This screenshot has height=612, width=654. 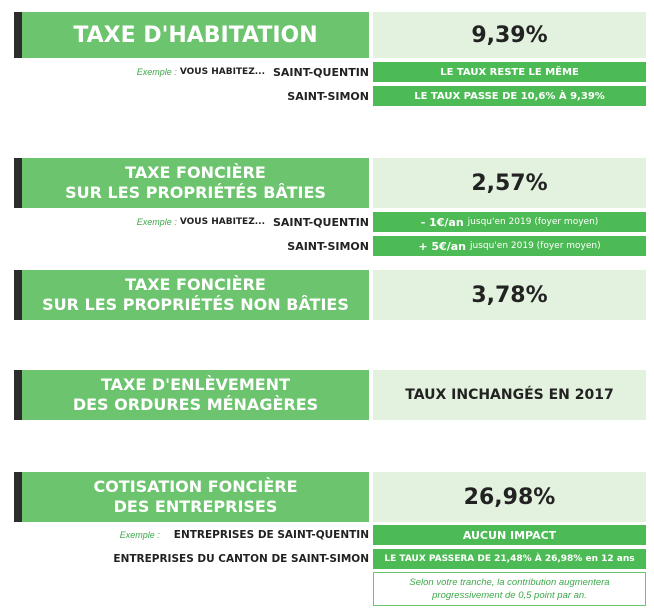 I want to click on cfe-example-label: Exemple :, so click(x=139, y=535).